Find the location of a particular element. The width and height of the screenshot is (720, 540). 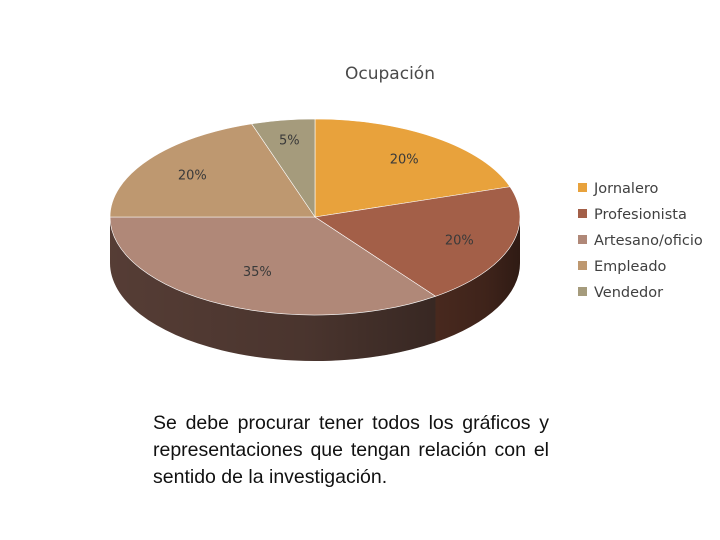

legend-item-empleado: Empleado is located at coordinates (622, 267).